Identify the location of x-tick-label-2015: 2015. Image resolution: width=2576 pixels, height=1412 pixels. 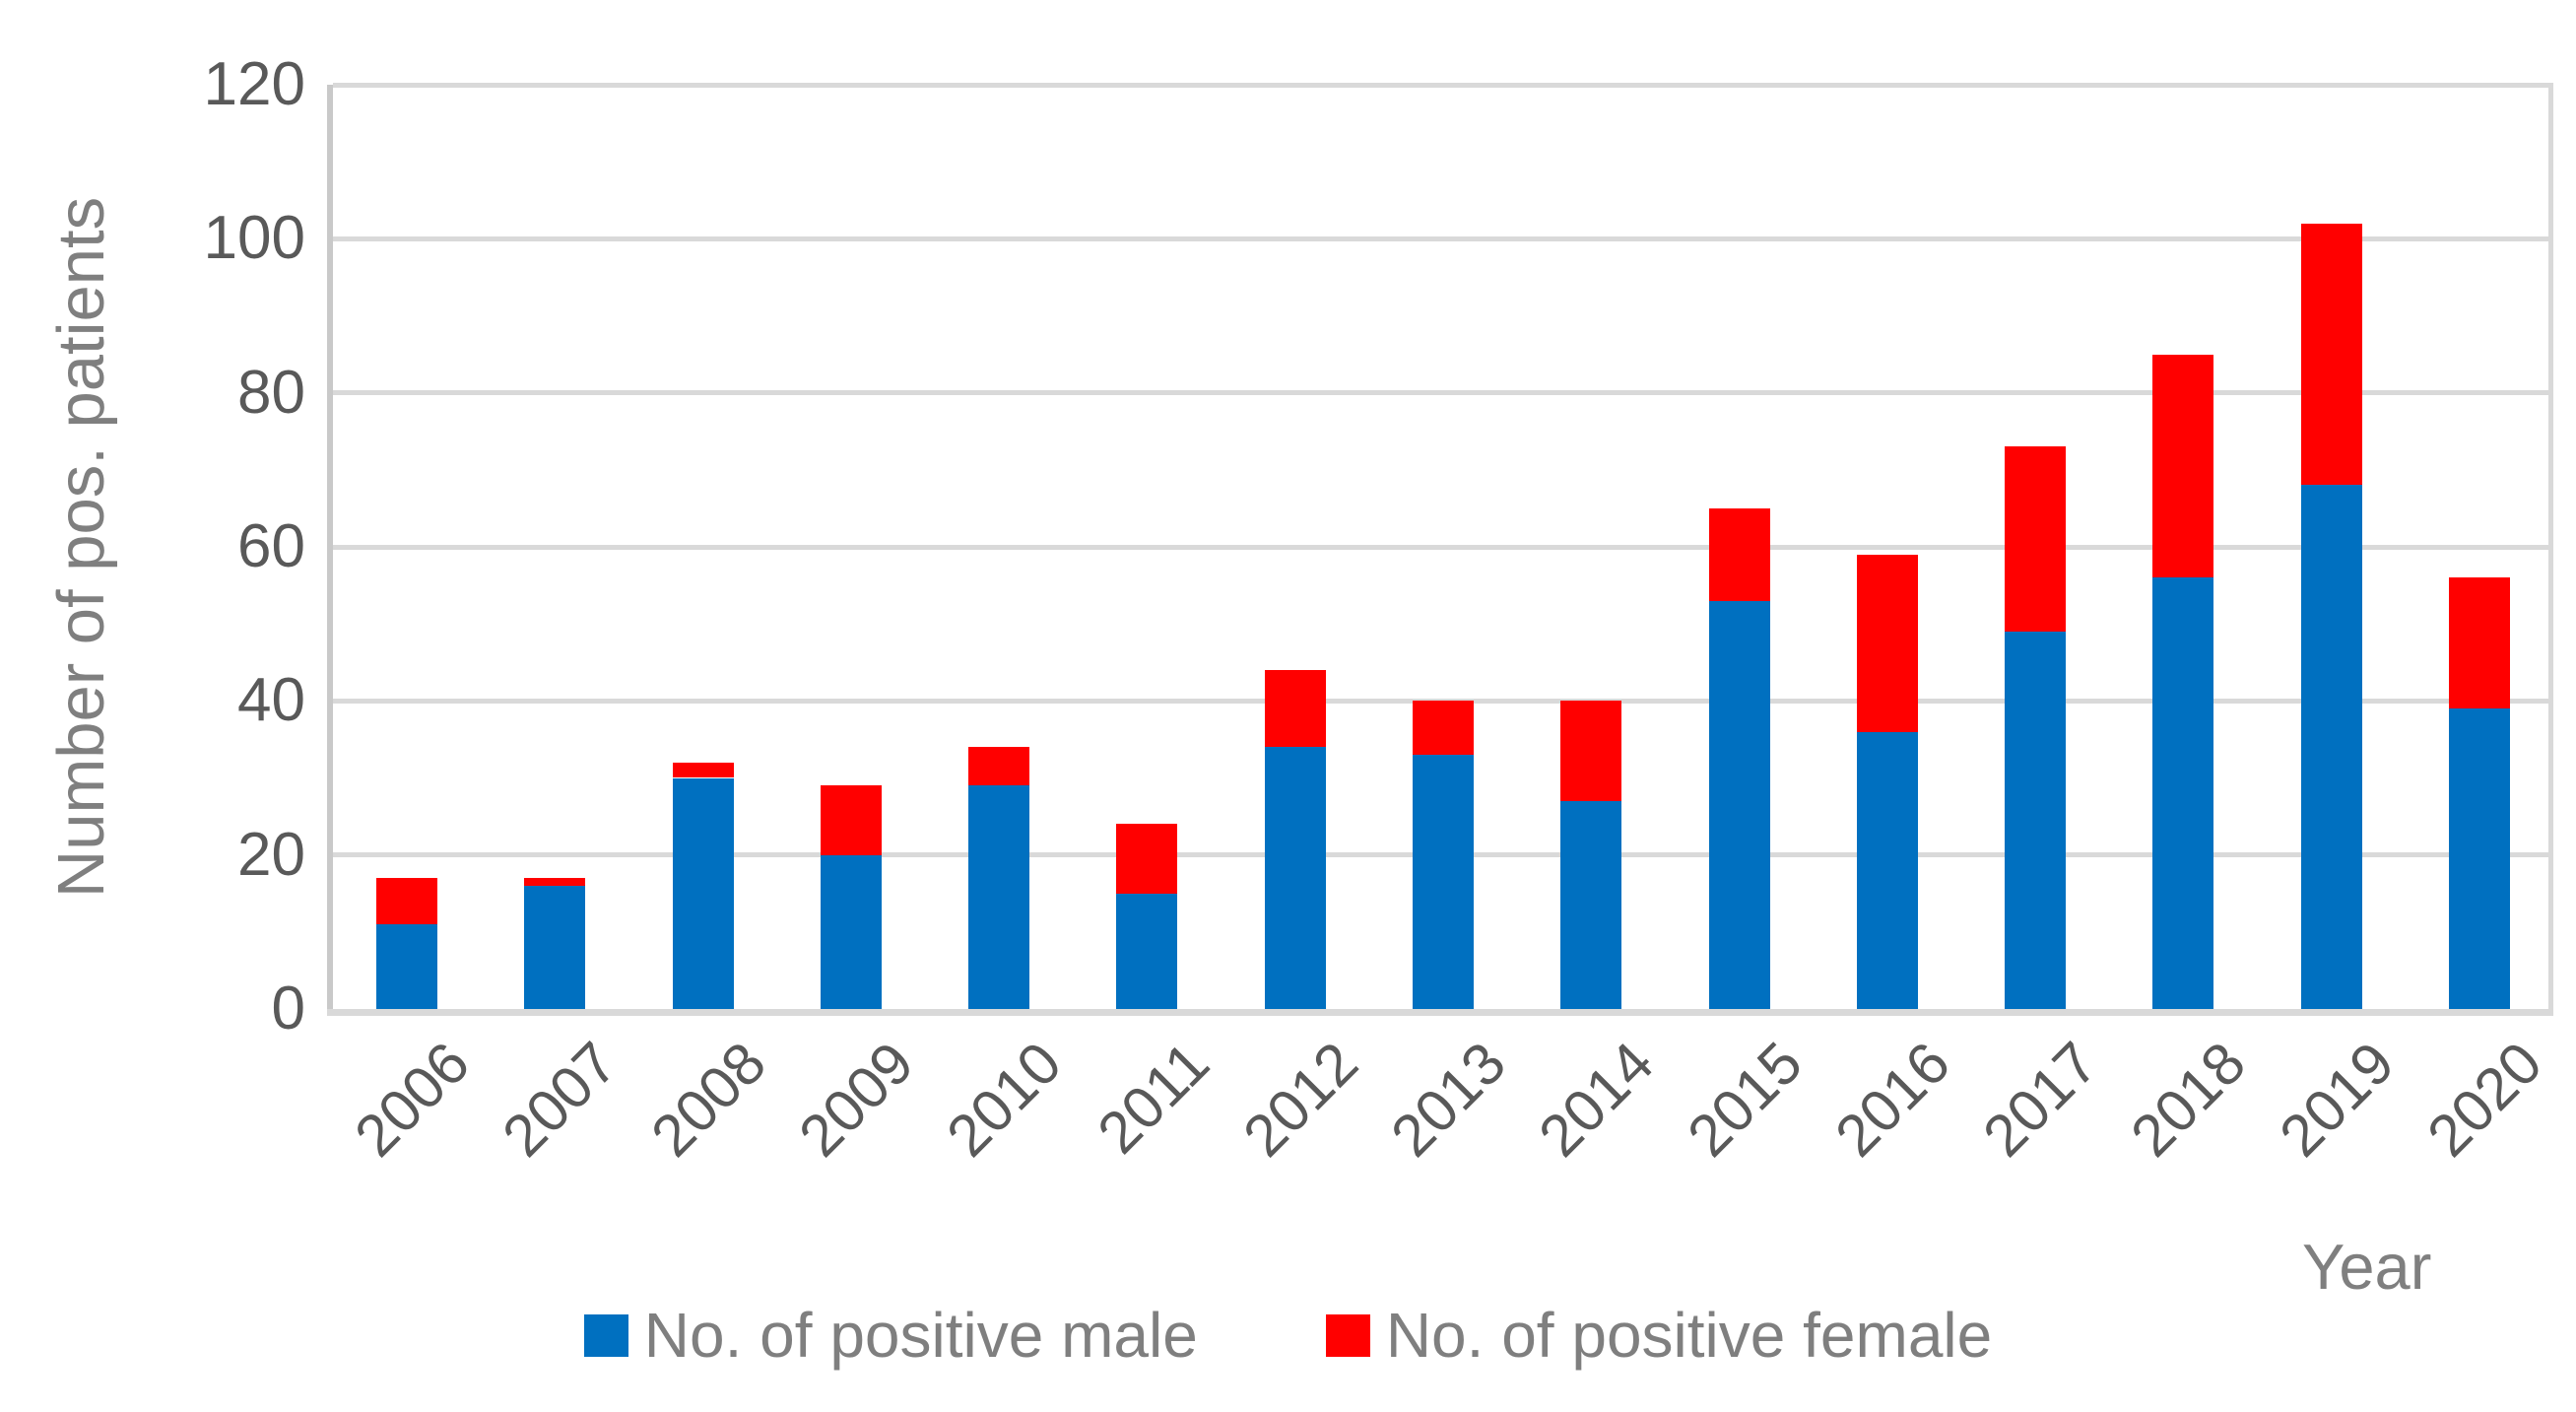
(1745, 1099).